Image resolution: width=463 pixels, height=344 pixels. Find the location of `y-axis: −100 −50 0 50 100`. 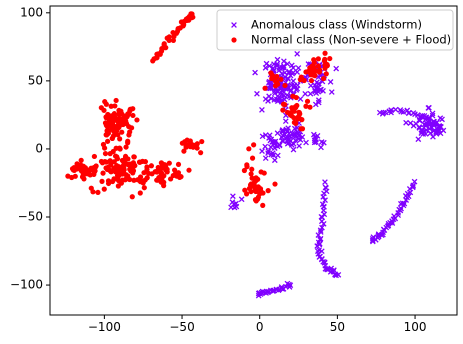

y-axis: −100 −50 0 50 100 is located at coordinates (30, 148).